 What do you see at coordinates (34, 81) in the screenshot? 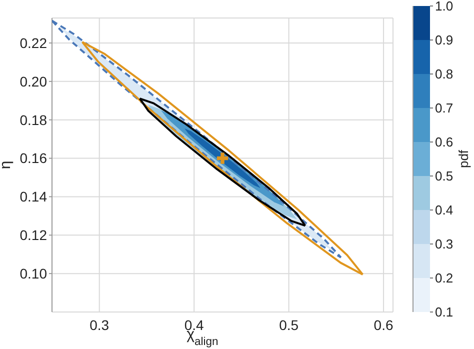
I see `y-tick-label: 0.20` at bounding box center [34, 81].